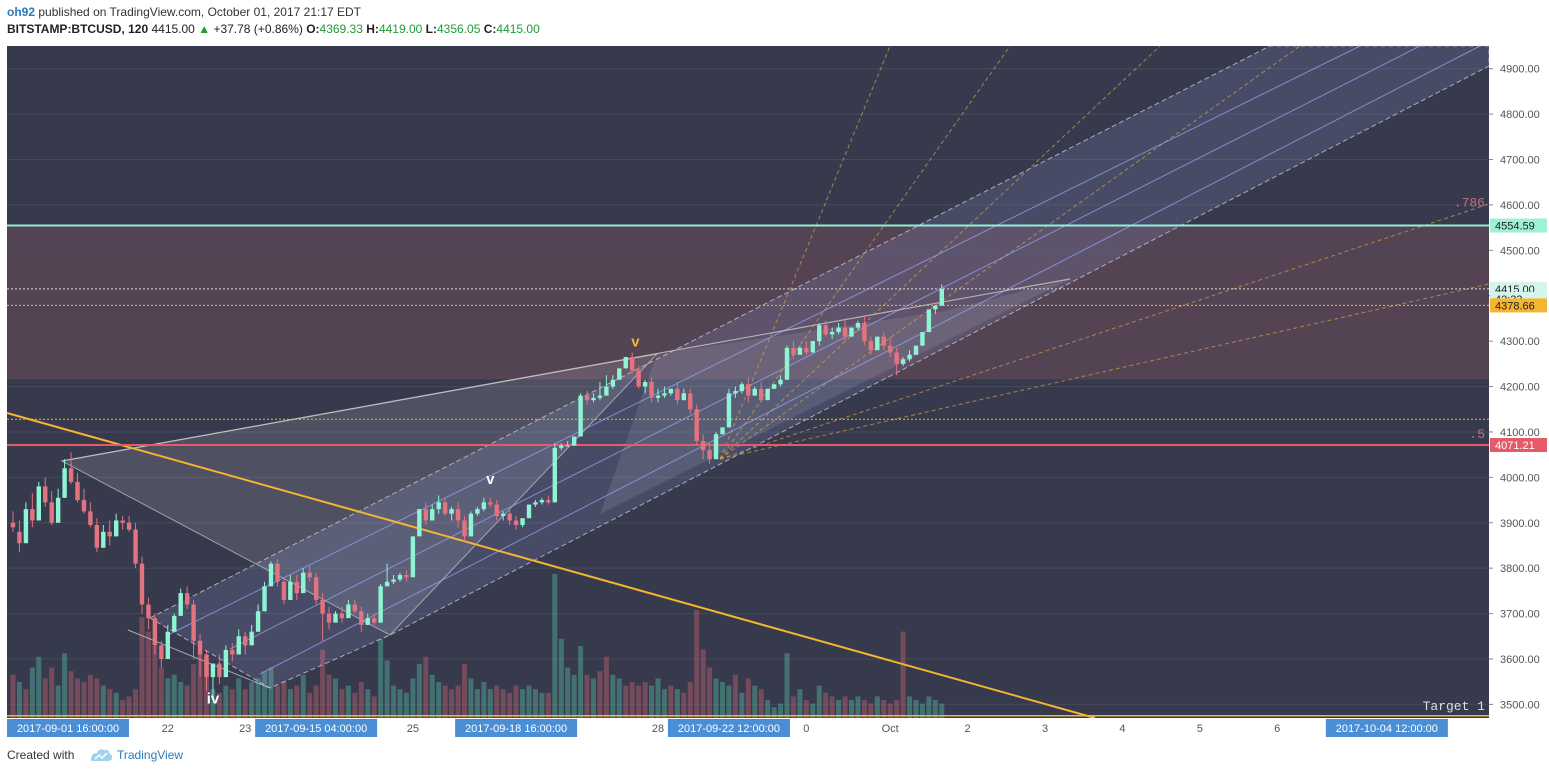 This screenshot has height=773, width=1549. Describe the element at coordinates (204, 29) in the screenshot. I see `up-arrow-icon: ▲` at that location.